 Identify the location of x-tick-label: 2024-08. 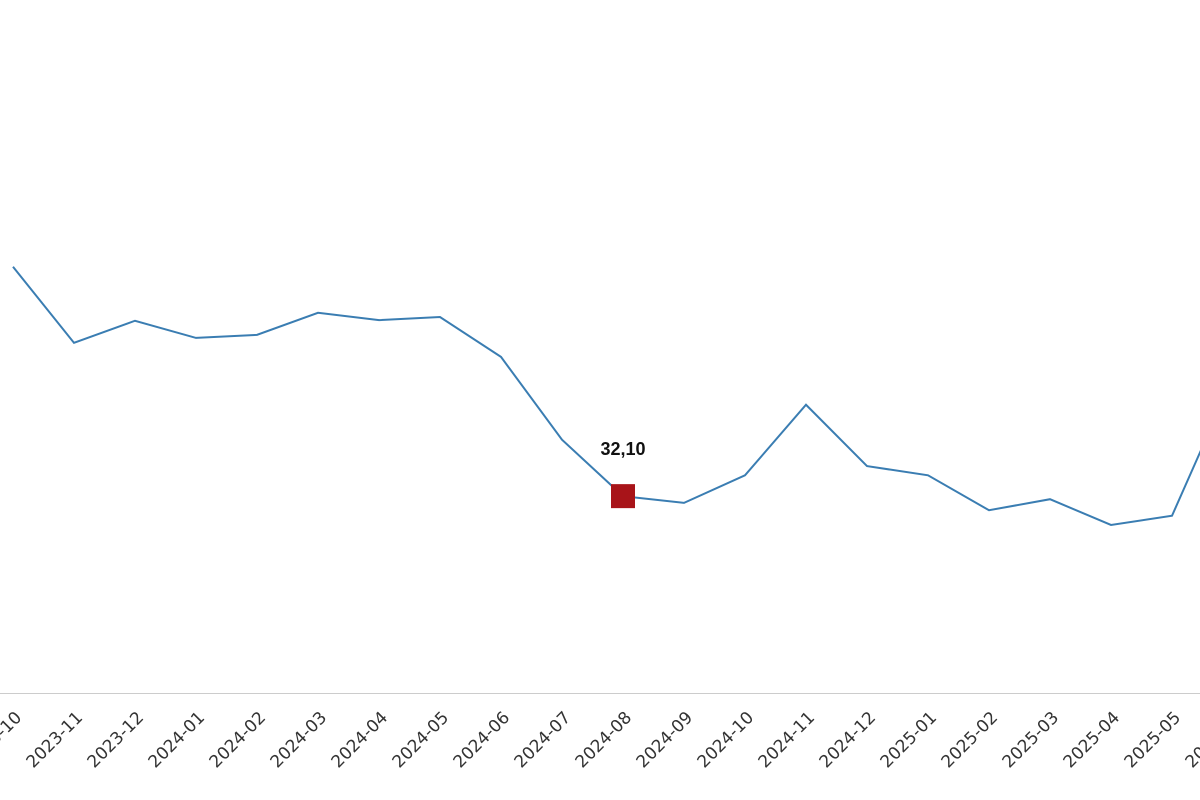
(604, 740).